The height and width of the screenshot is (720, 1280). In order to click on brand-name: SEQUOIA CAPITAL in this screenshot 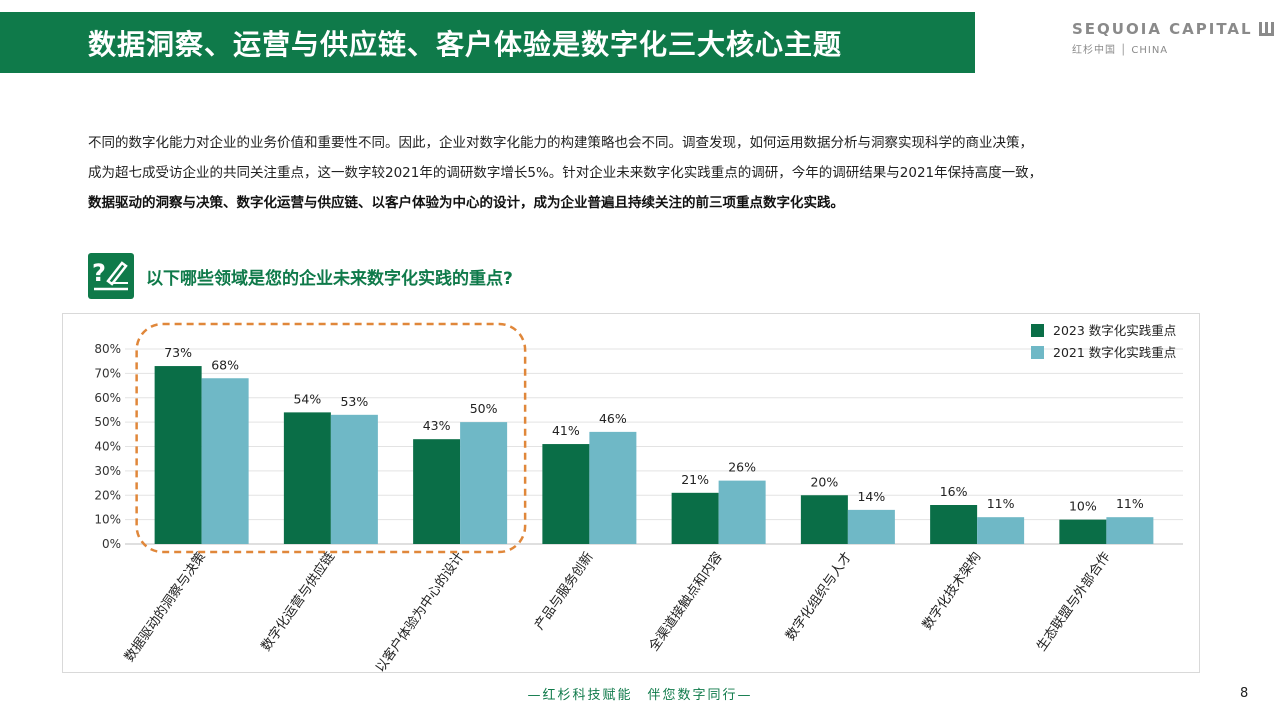, I will do `click(1162, 29)`.